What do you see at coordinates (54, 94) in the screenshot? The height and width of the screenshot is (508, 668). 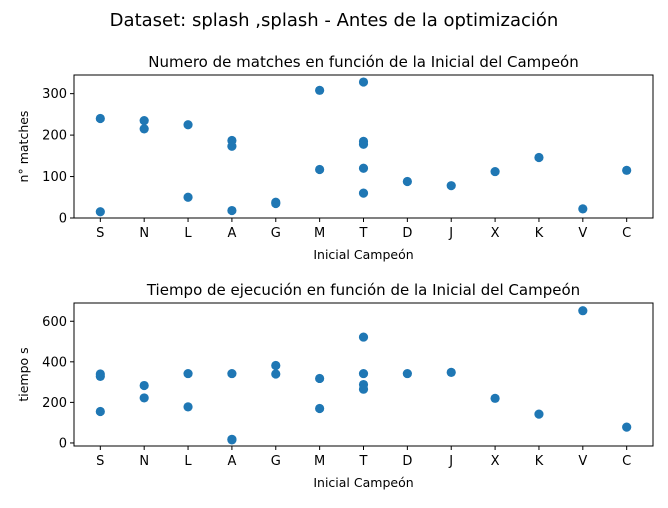 I see `y-tick-label: 300` at bounding box center [54, 94].